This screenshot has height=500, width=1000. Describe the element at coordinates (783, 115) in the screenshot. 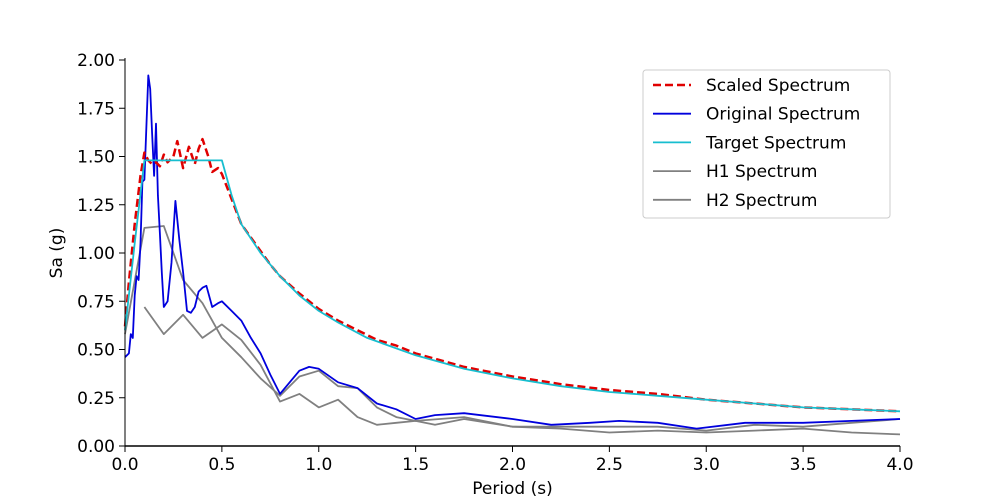

I see `legend-label: Original Spectrum` at that location.